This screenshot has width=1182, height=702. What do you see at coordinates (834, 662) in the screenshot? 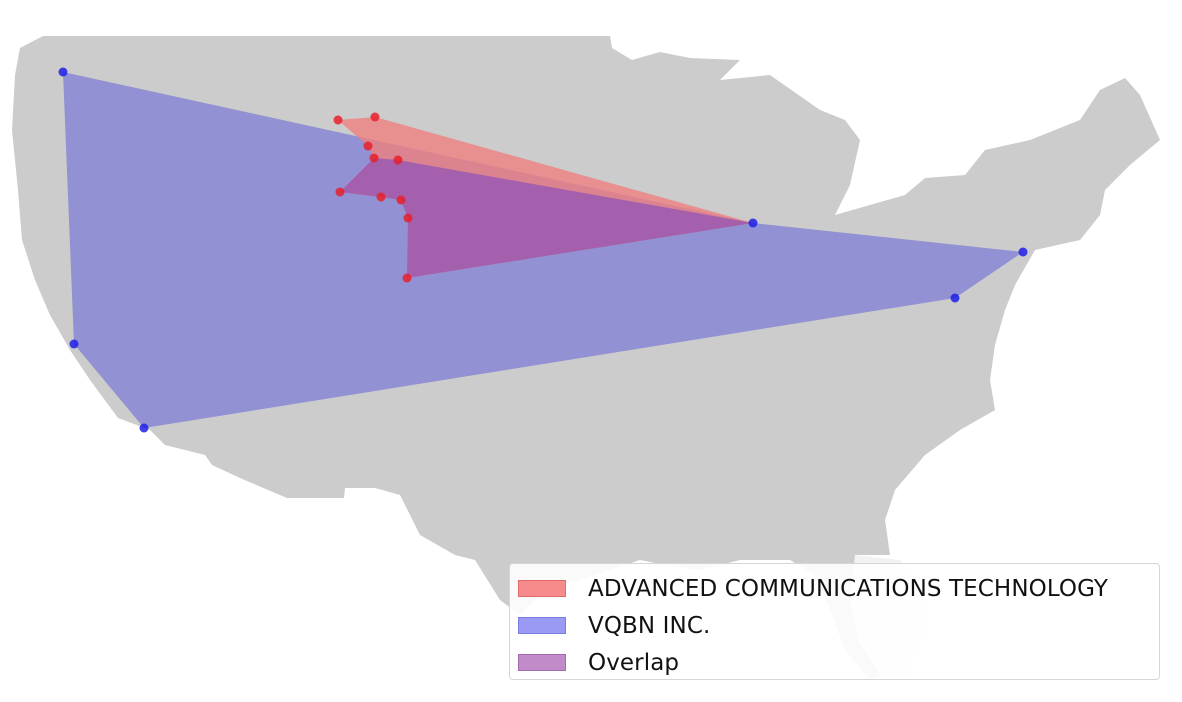
I see `legend-item-overlap: Overlap` at bounding box center [834, 662].